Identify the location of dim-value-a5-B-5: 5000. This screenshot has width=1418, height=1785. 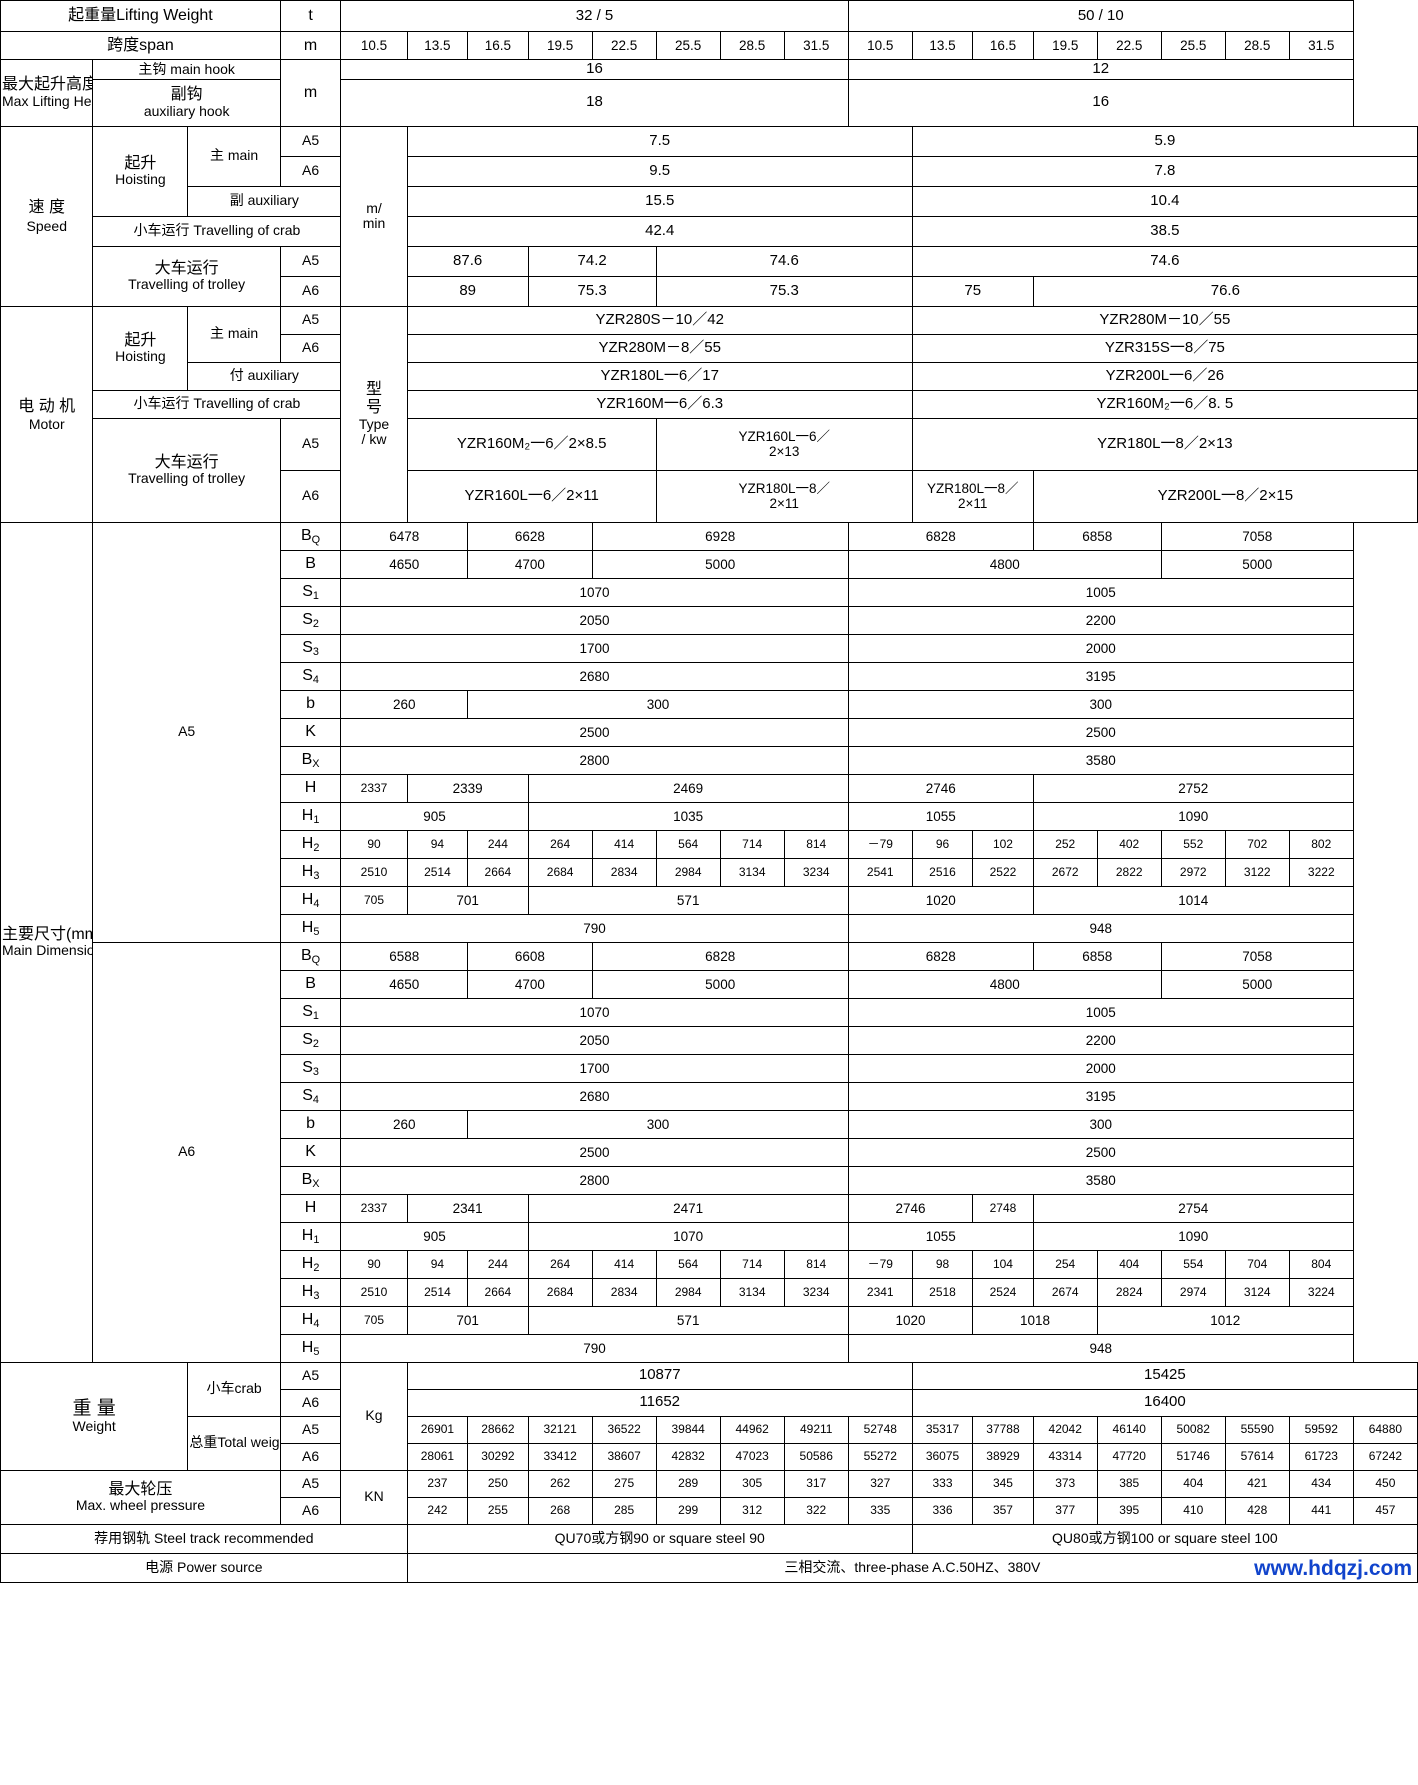
(1257, 564).